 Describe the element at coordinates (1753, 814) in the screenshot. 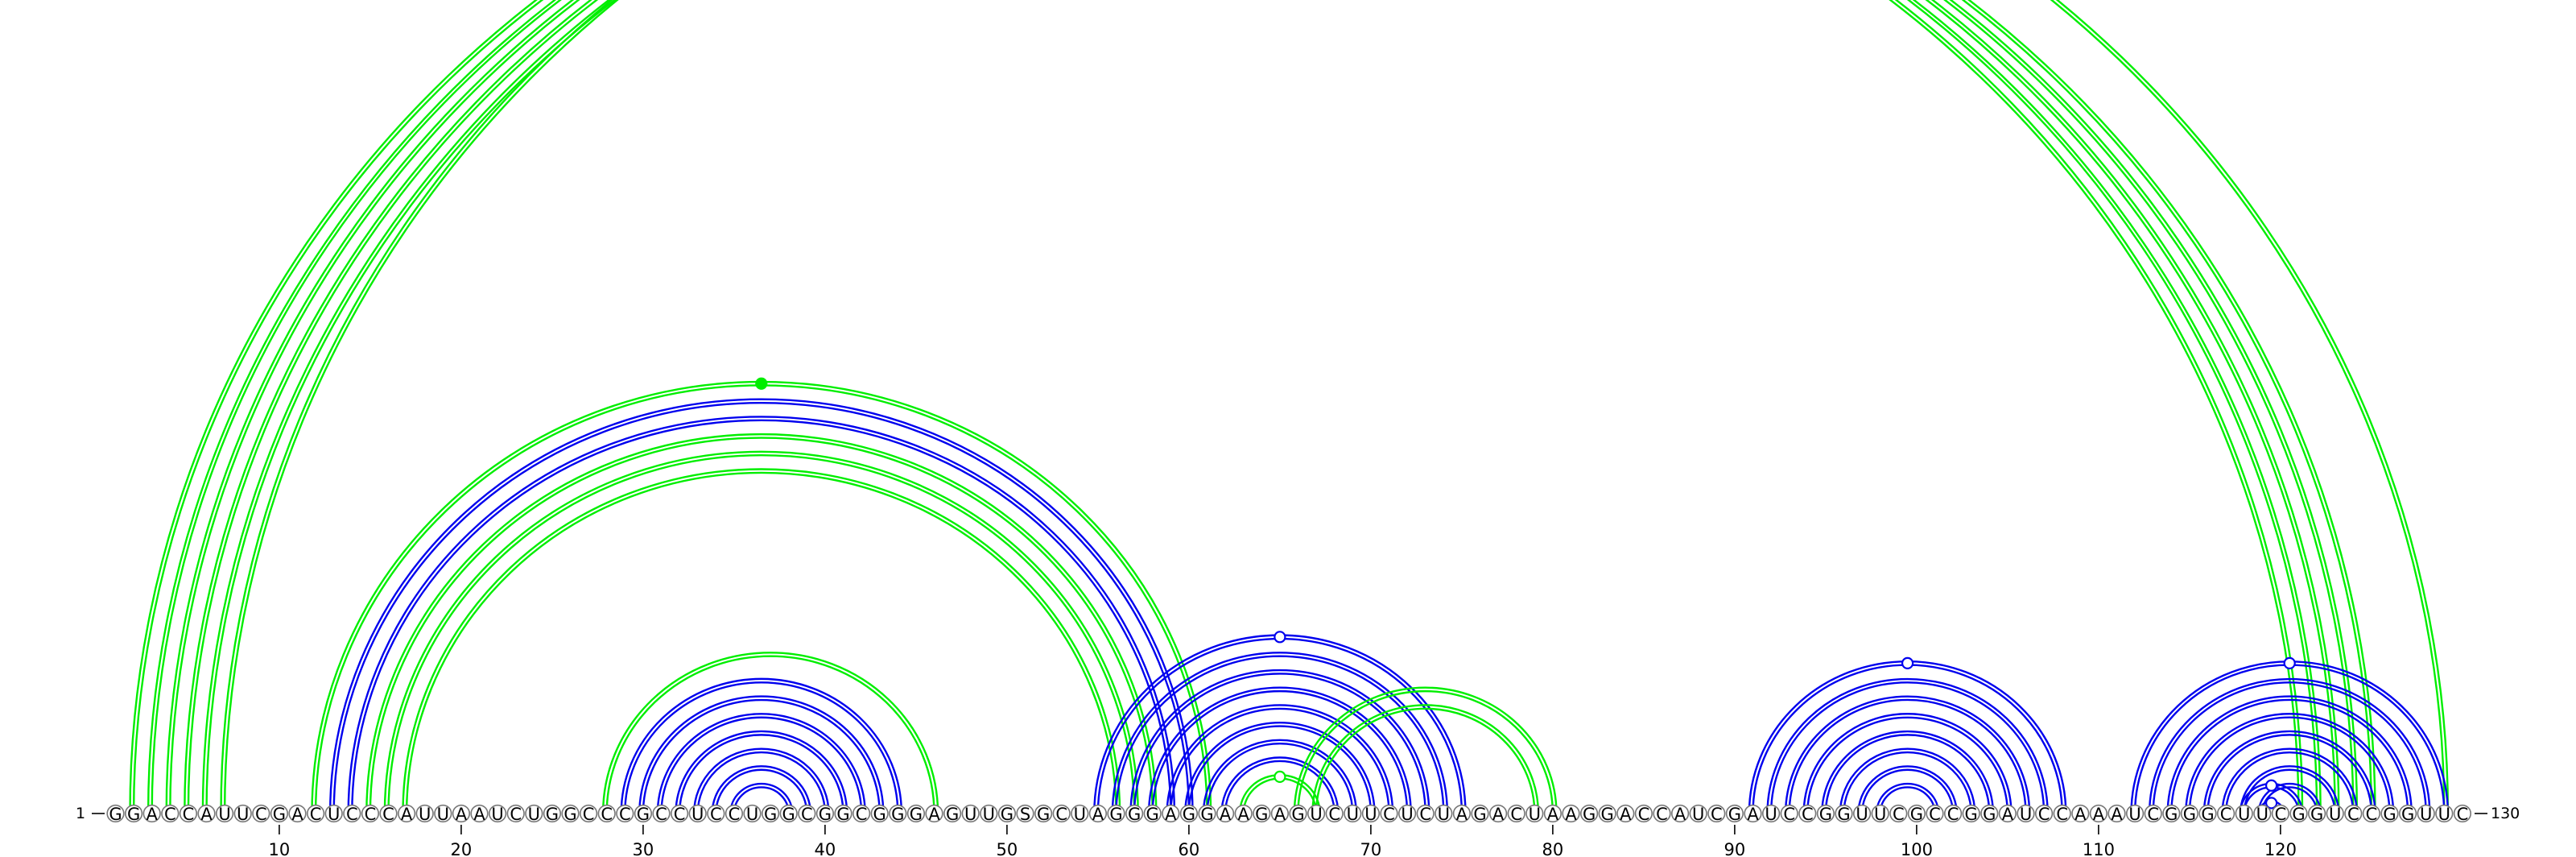

I see `nucleotide-91: A` at that location.